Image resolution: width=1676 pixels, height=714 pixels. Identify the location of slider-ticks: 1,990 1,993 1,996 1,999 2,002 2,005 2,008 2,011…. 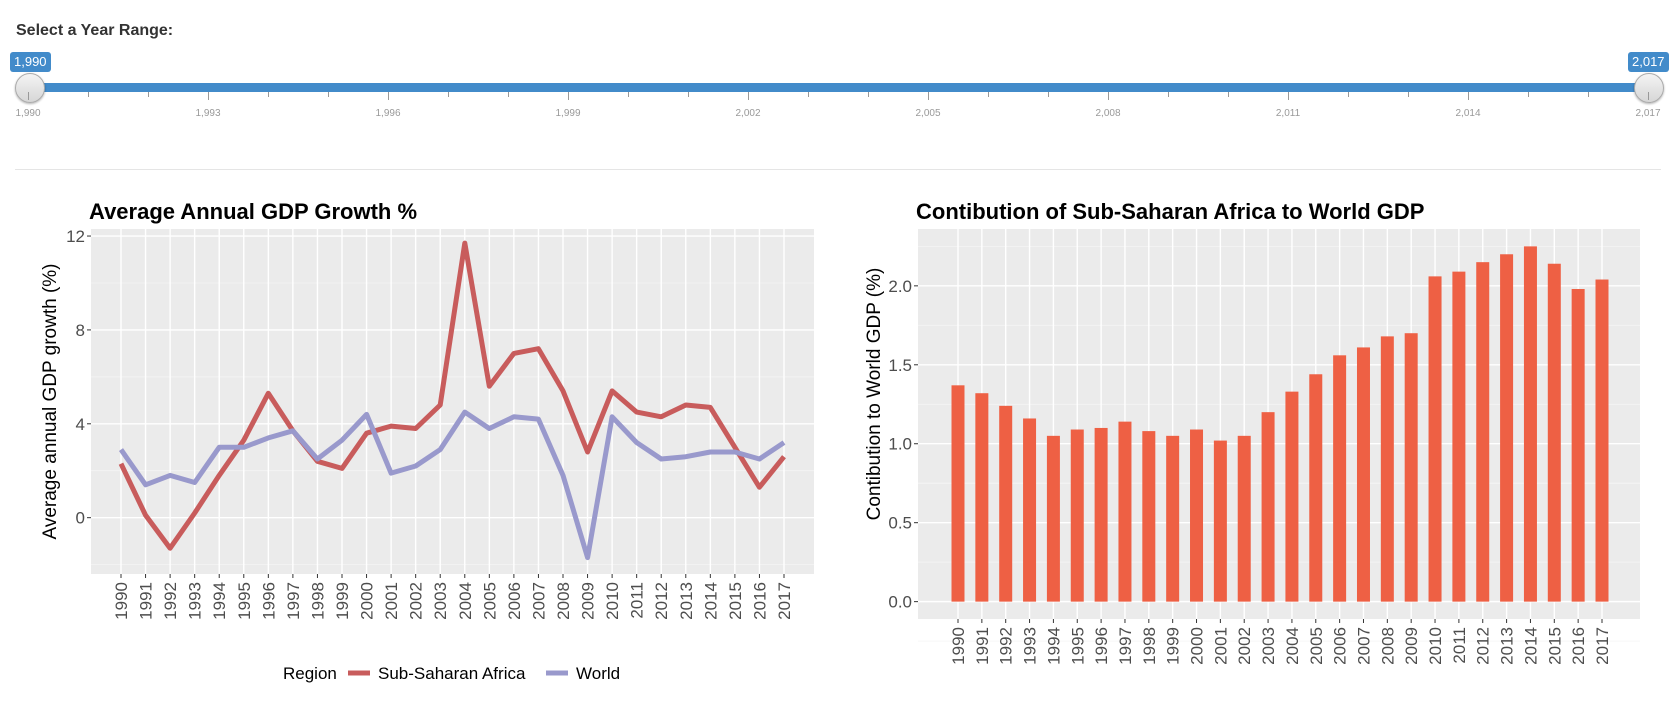
(838, 107).